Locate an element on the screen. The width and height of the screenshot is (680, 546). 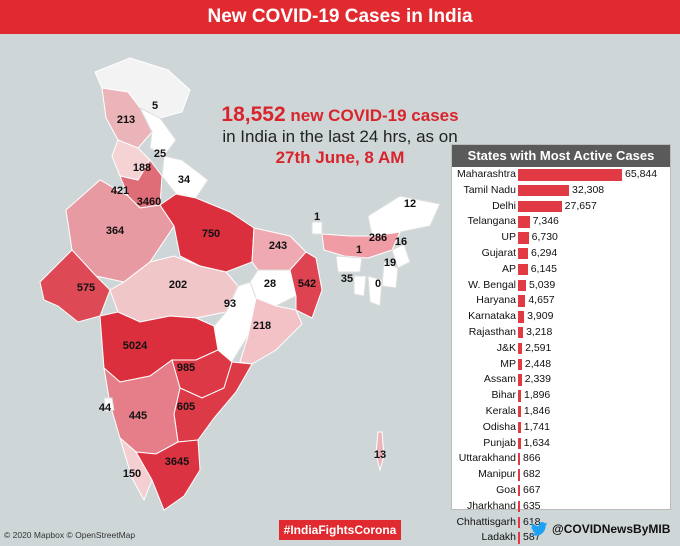
region-nagaland is located at coordinates (401, 256).